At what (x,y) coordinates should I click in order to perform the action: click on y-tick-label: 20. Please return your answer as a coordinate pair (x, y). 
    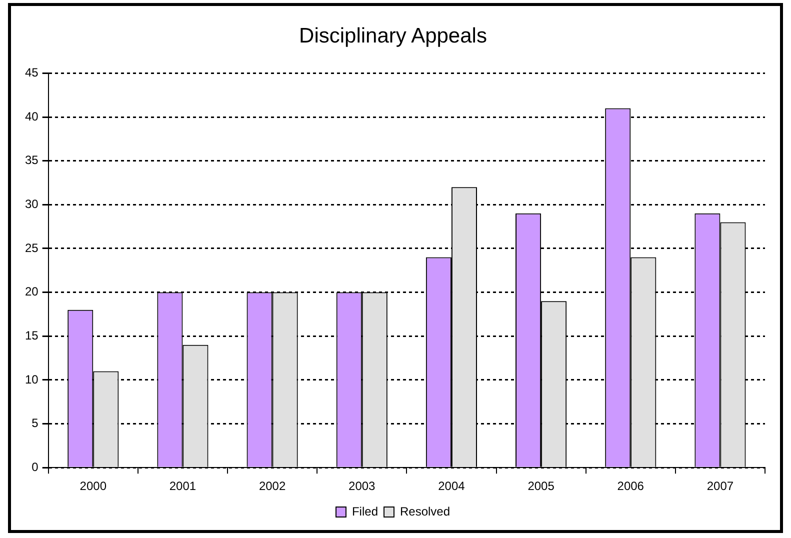
    Looking at the image, I should click on (31, 291).